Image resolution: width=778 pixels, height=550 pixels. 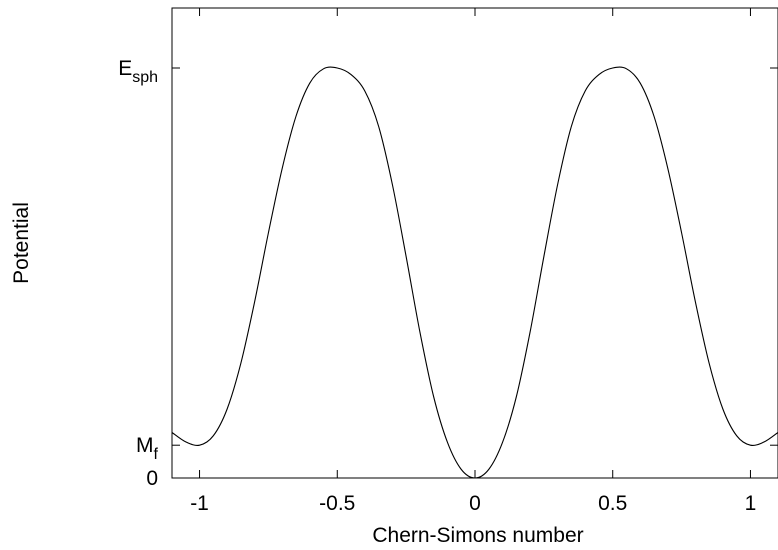 What do you see at coordinates (156, 454) in the screenshot?
I see `y-tick-label-subscript: f` at bounding box center [156, 454].